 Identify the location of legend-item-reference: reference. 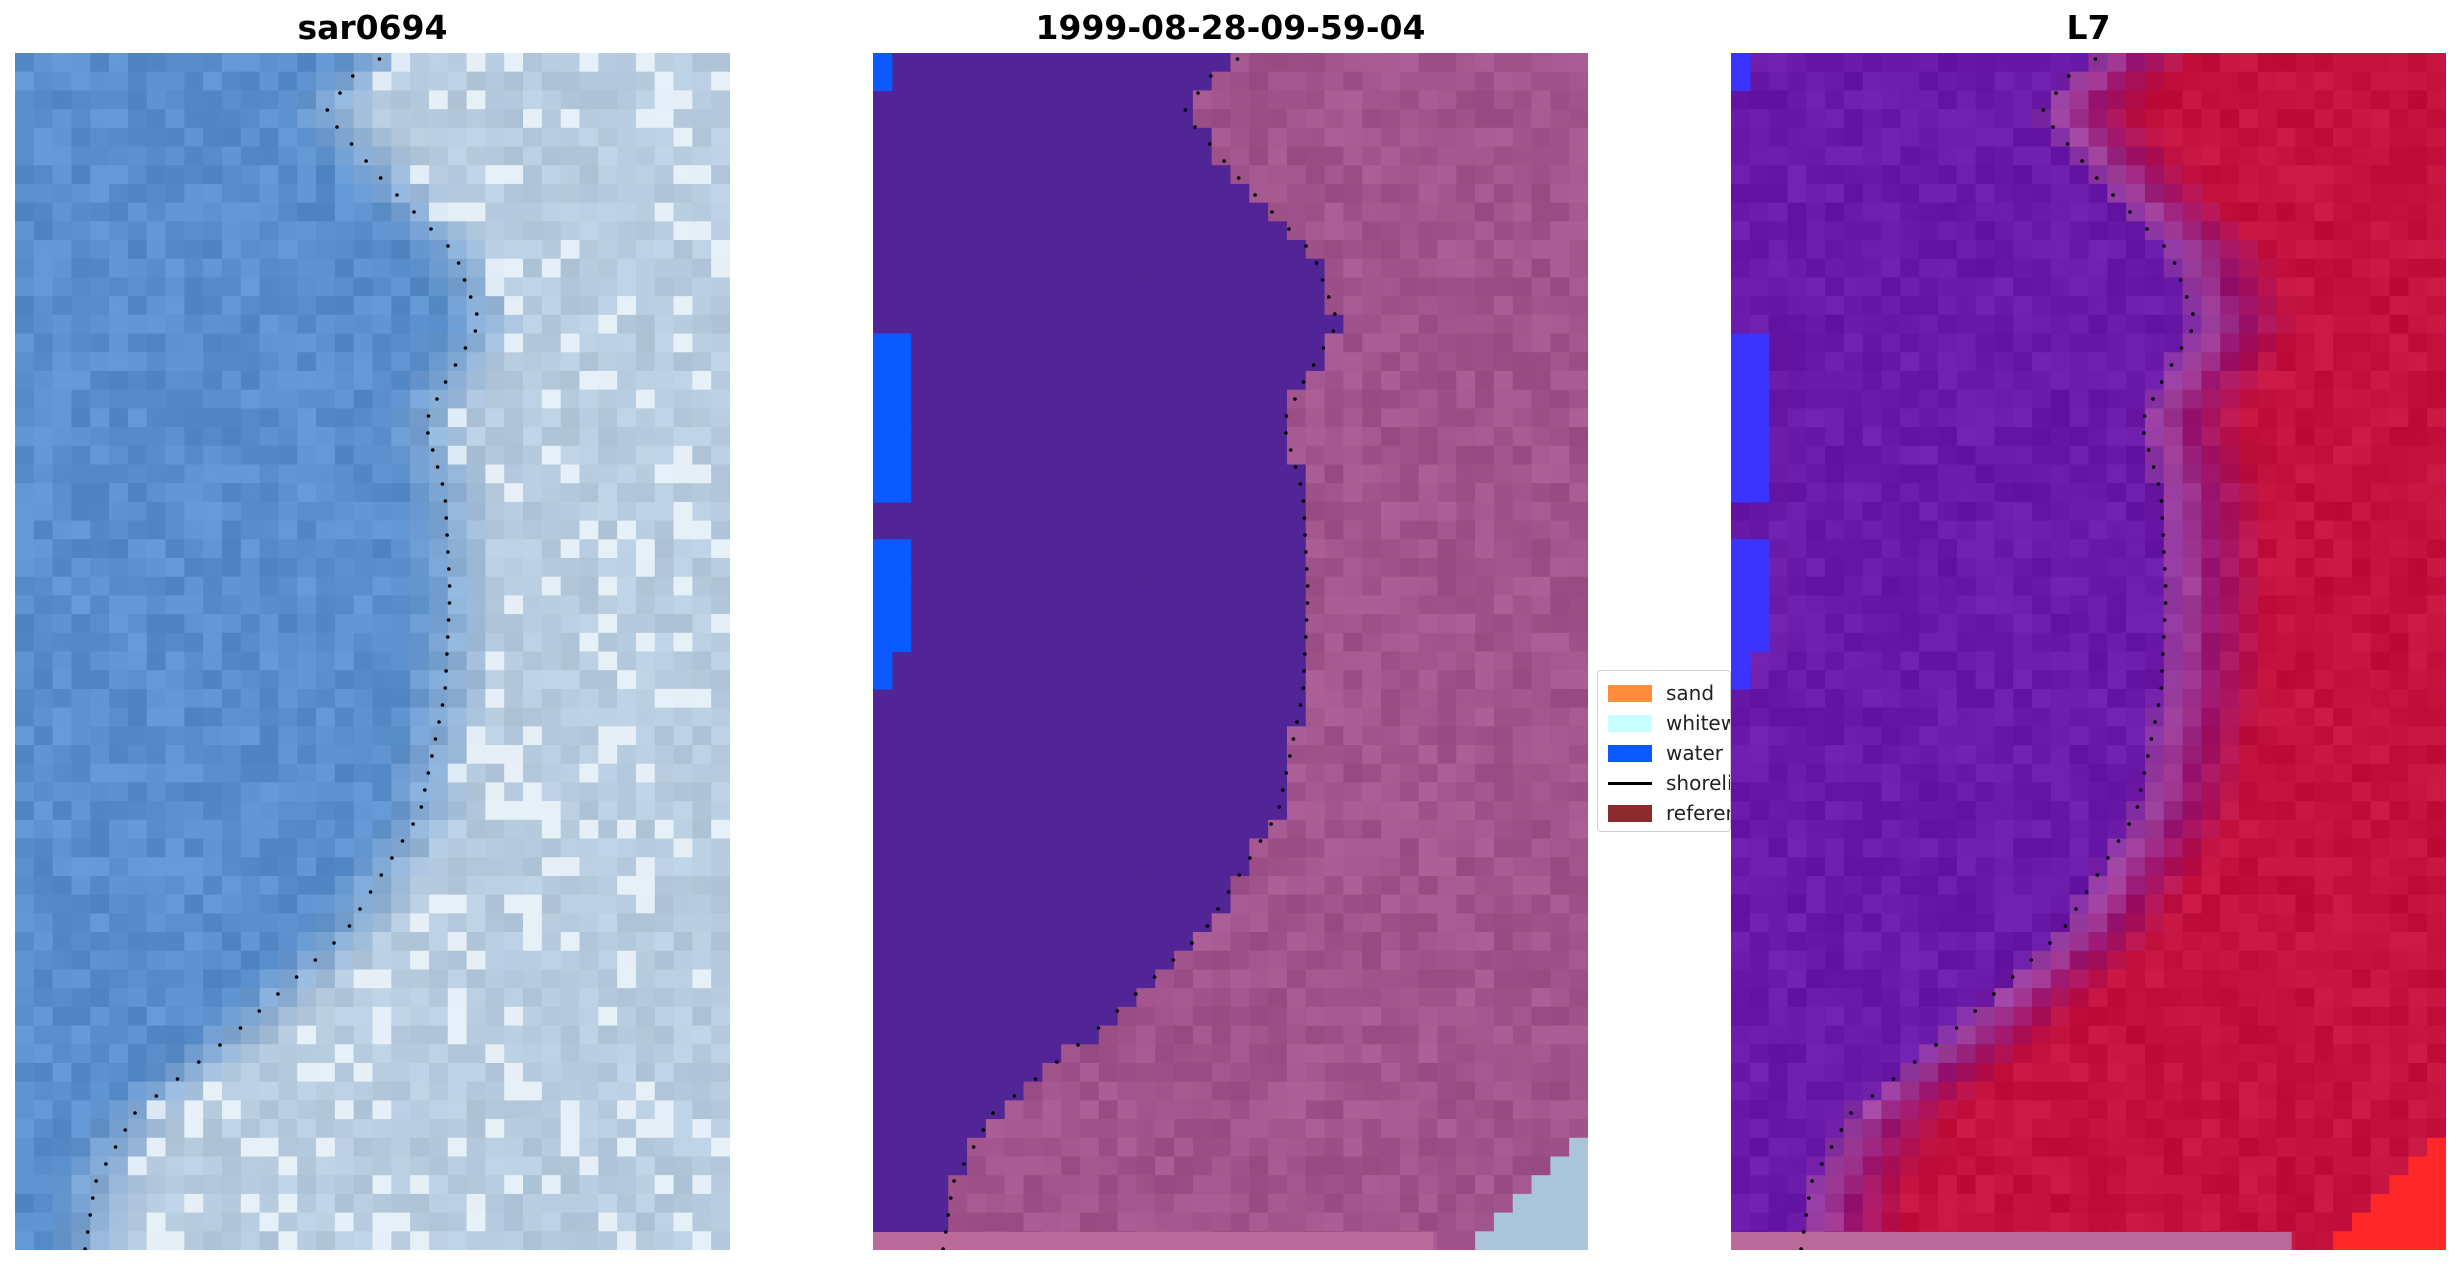
(1669, 813).